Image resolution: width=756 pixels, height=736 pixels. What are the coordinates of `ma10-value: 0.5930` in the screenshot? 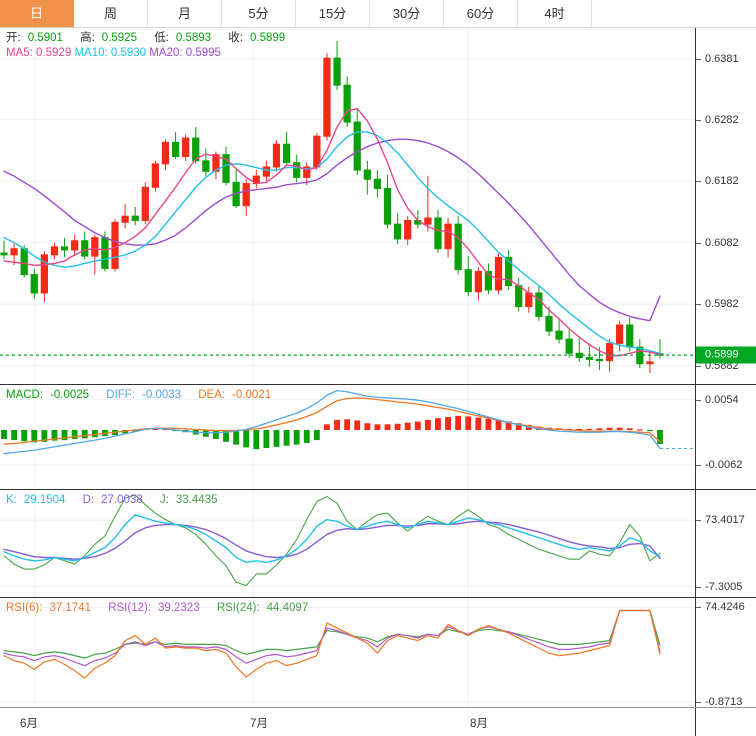 It's located at (128, 53).